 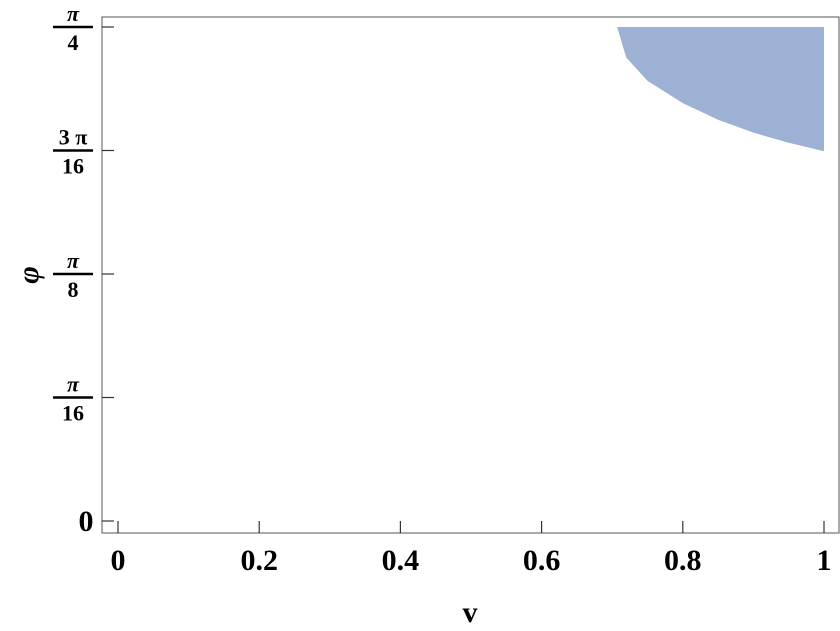 I want to click on x-axis-ticks: 0 0.2 0.4 0.6 0.8 1, so click(x=471, y=549).